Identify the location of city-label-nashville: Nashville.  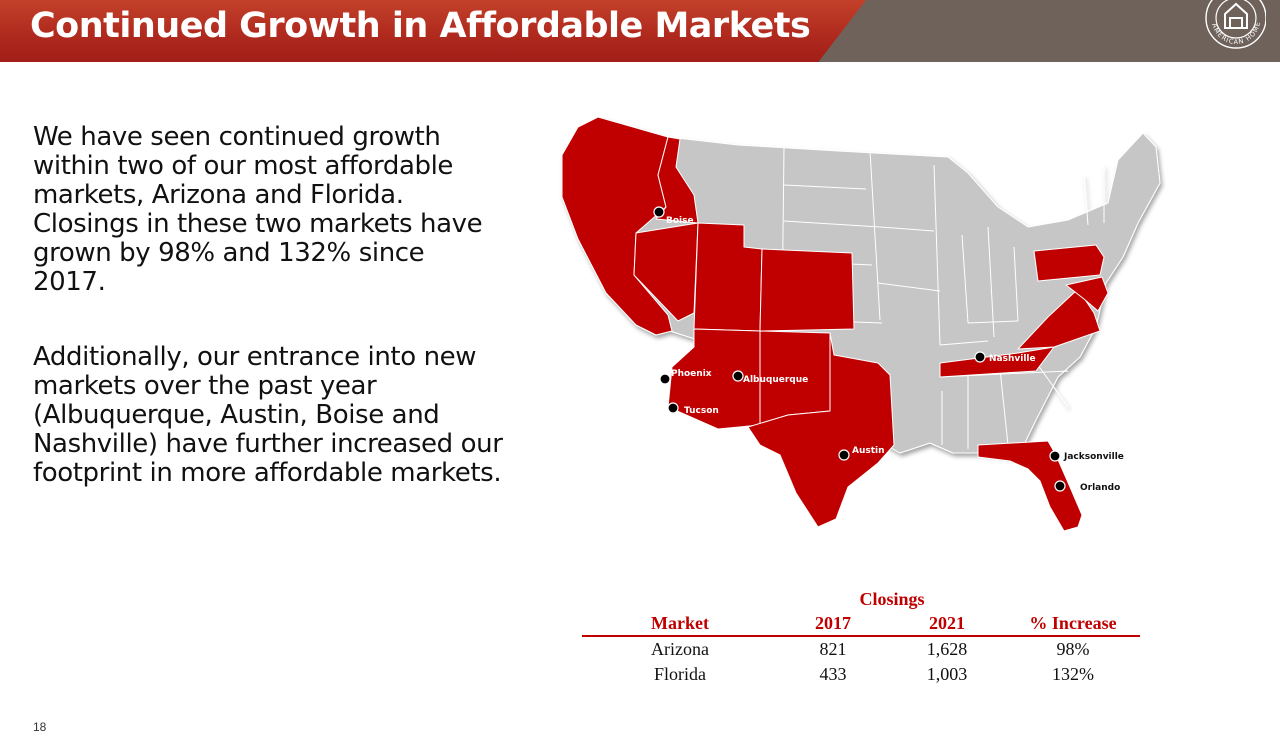
(1012, 359).